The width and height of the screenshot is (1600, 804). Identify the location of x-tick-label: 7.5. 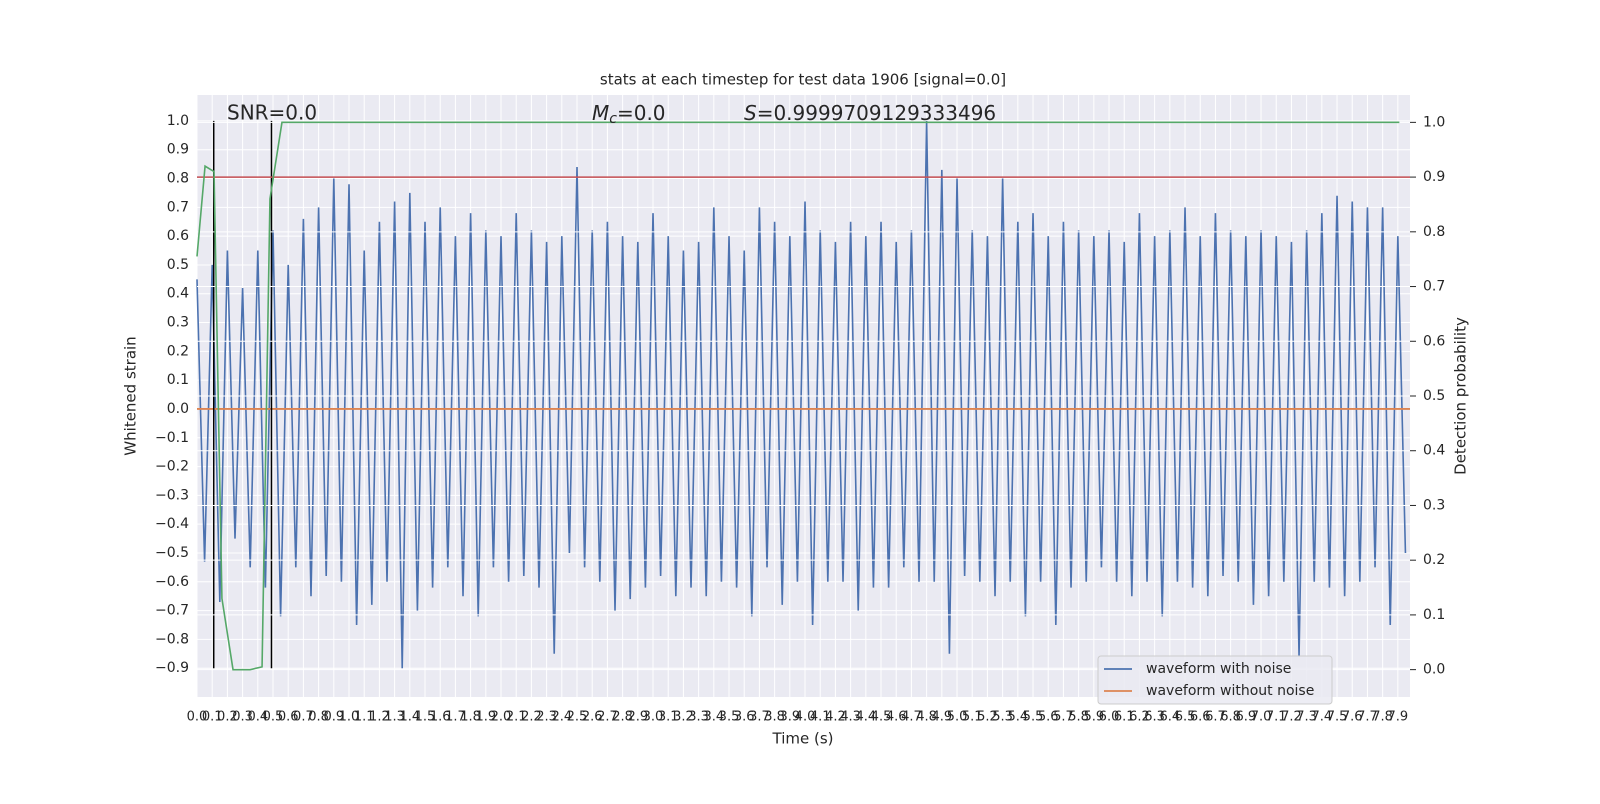
(1337, 717).